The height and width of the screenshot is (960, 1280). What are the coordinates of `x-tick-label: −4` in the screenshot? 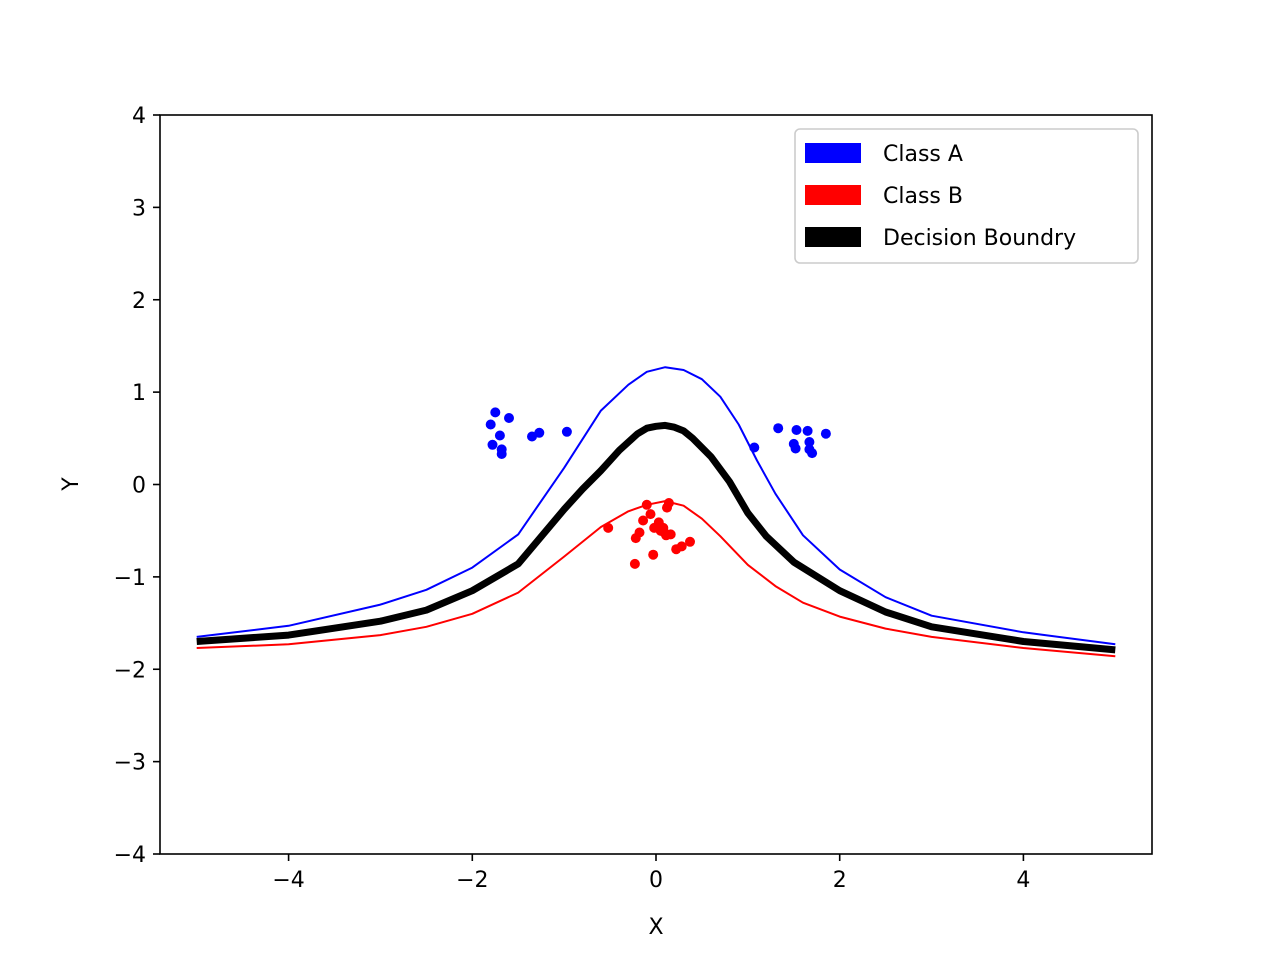 It's located at (288, 880).